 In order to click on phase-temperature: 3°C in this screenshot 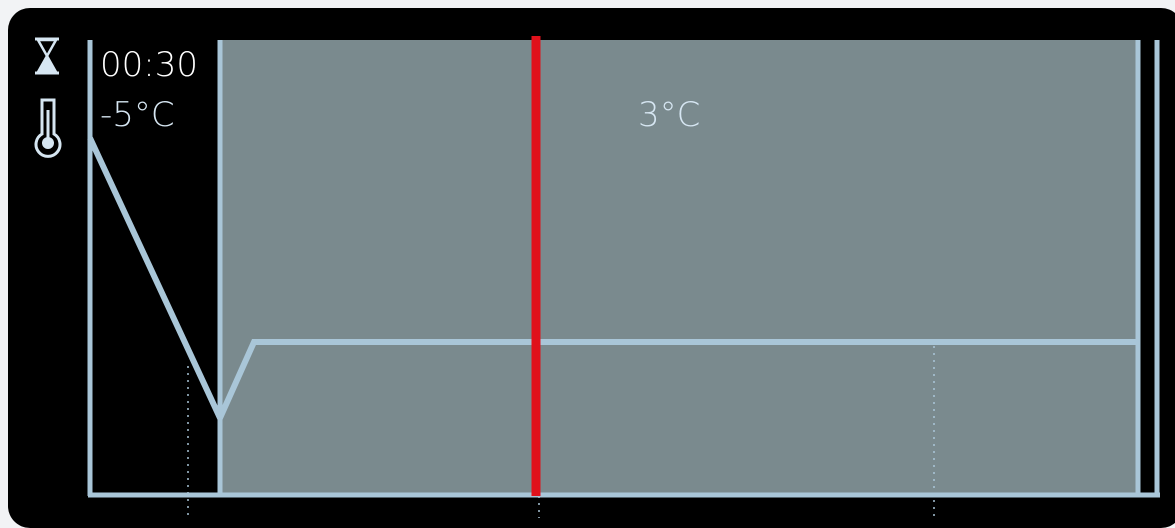, I will do `click(669, 115)`.